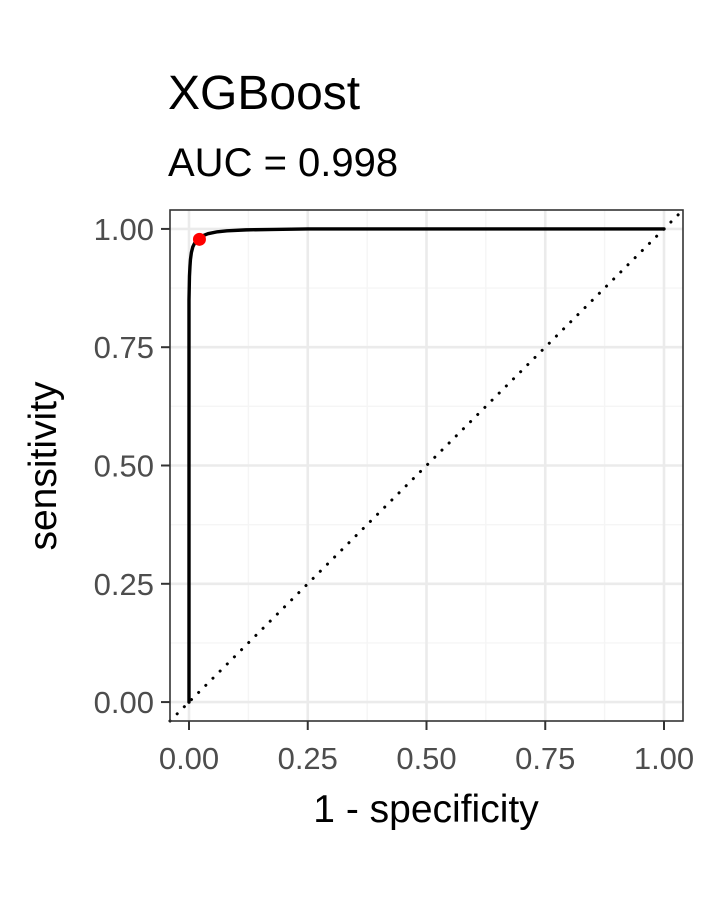 The image size is (706, 902). I want to click on x-axis-ticks: 0.00 0.25 0.50 0.75 1.00, so click(426, 748).